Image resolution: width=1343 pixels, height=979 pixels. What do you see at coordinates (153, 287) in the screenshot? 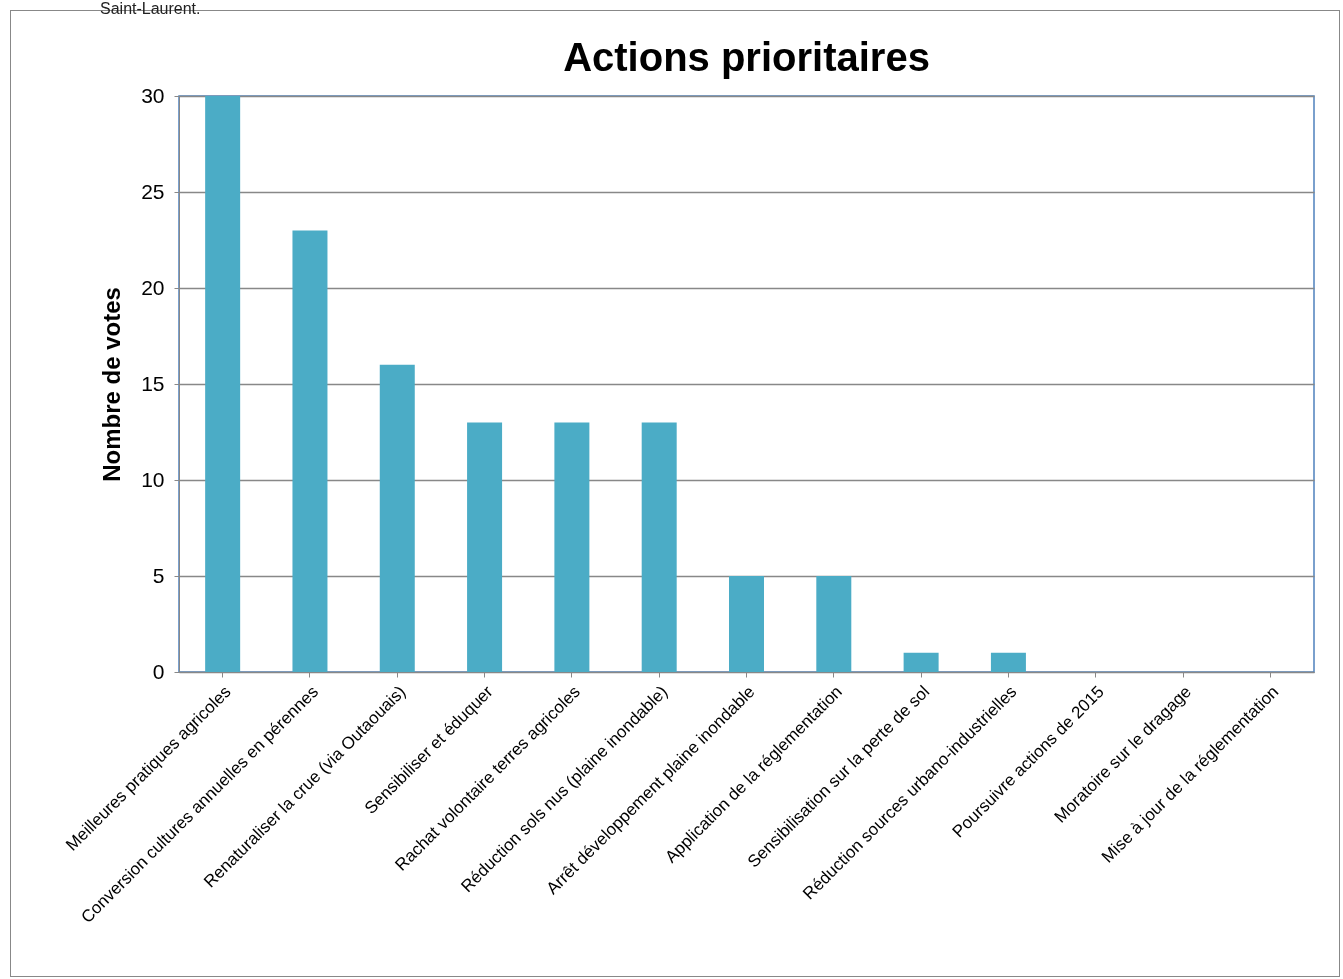
I see `y-tick-label: 20` at bounding box center [153, 287].